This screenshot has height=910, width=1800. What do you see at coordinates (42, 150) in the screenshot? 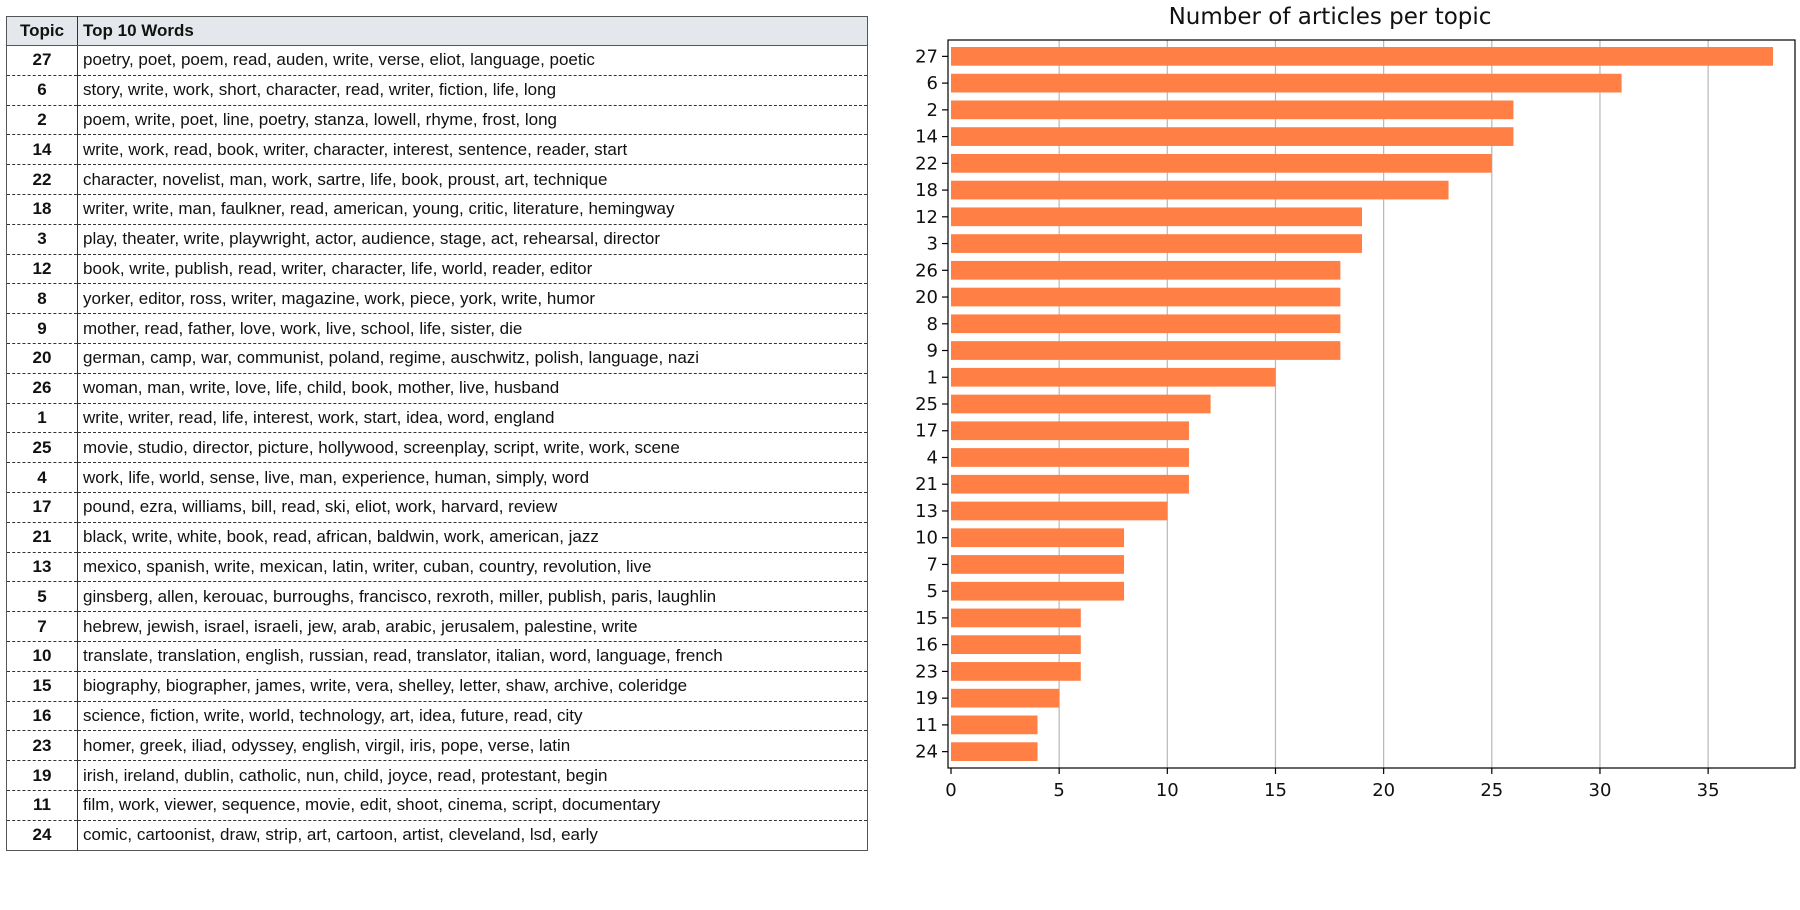
I see `topic-id-cell: 14` at bounding box center [42, 150].